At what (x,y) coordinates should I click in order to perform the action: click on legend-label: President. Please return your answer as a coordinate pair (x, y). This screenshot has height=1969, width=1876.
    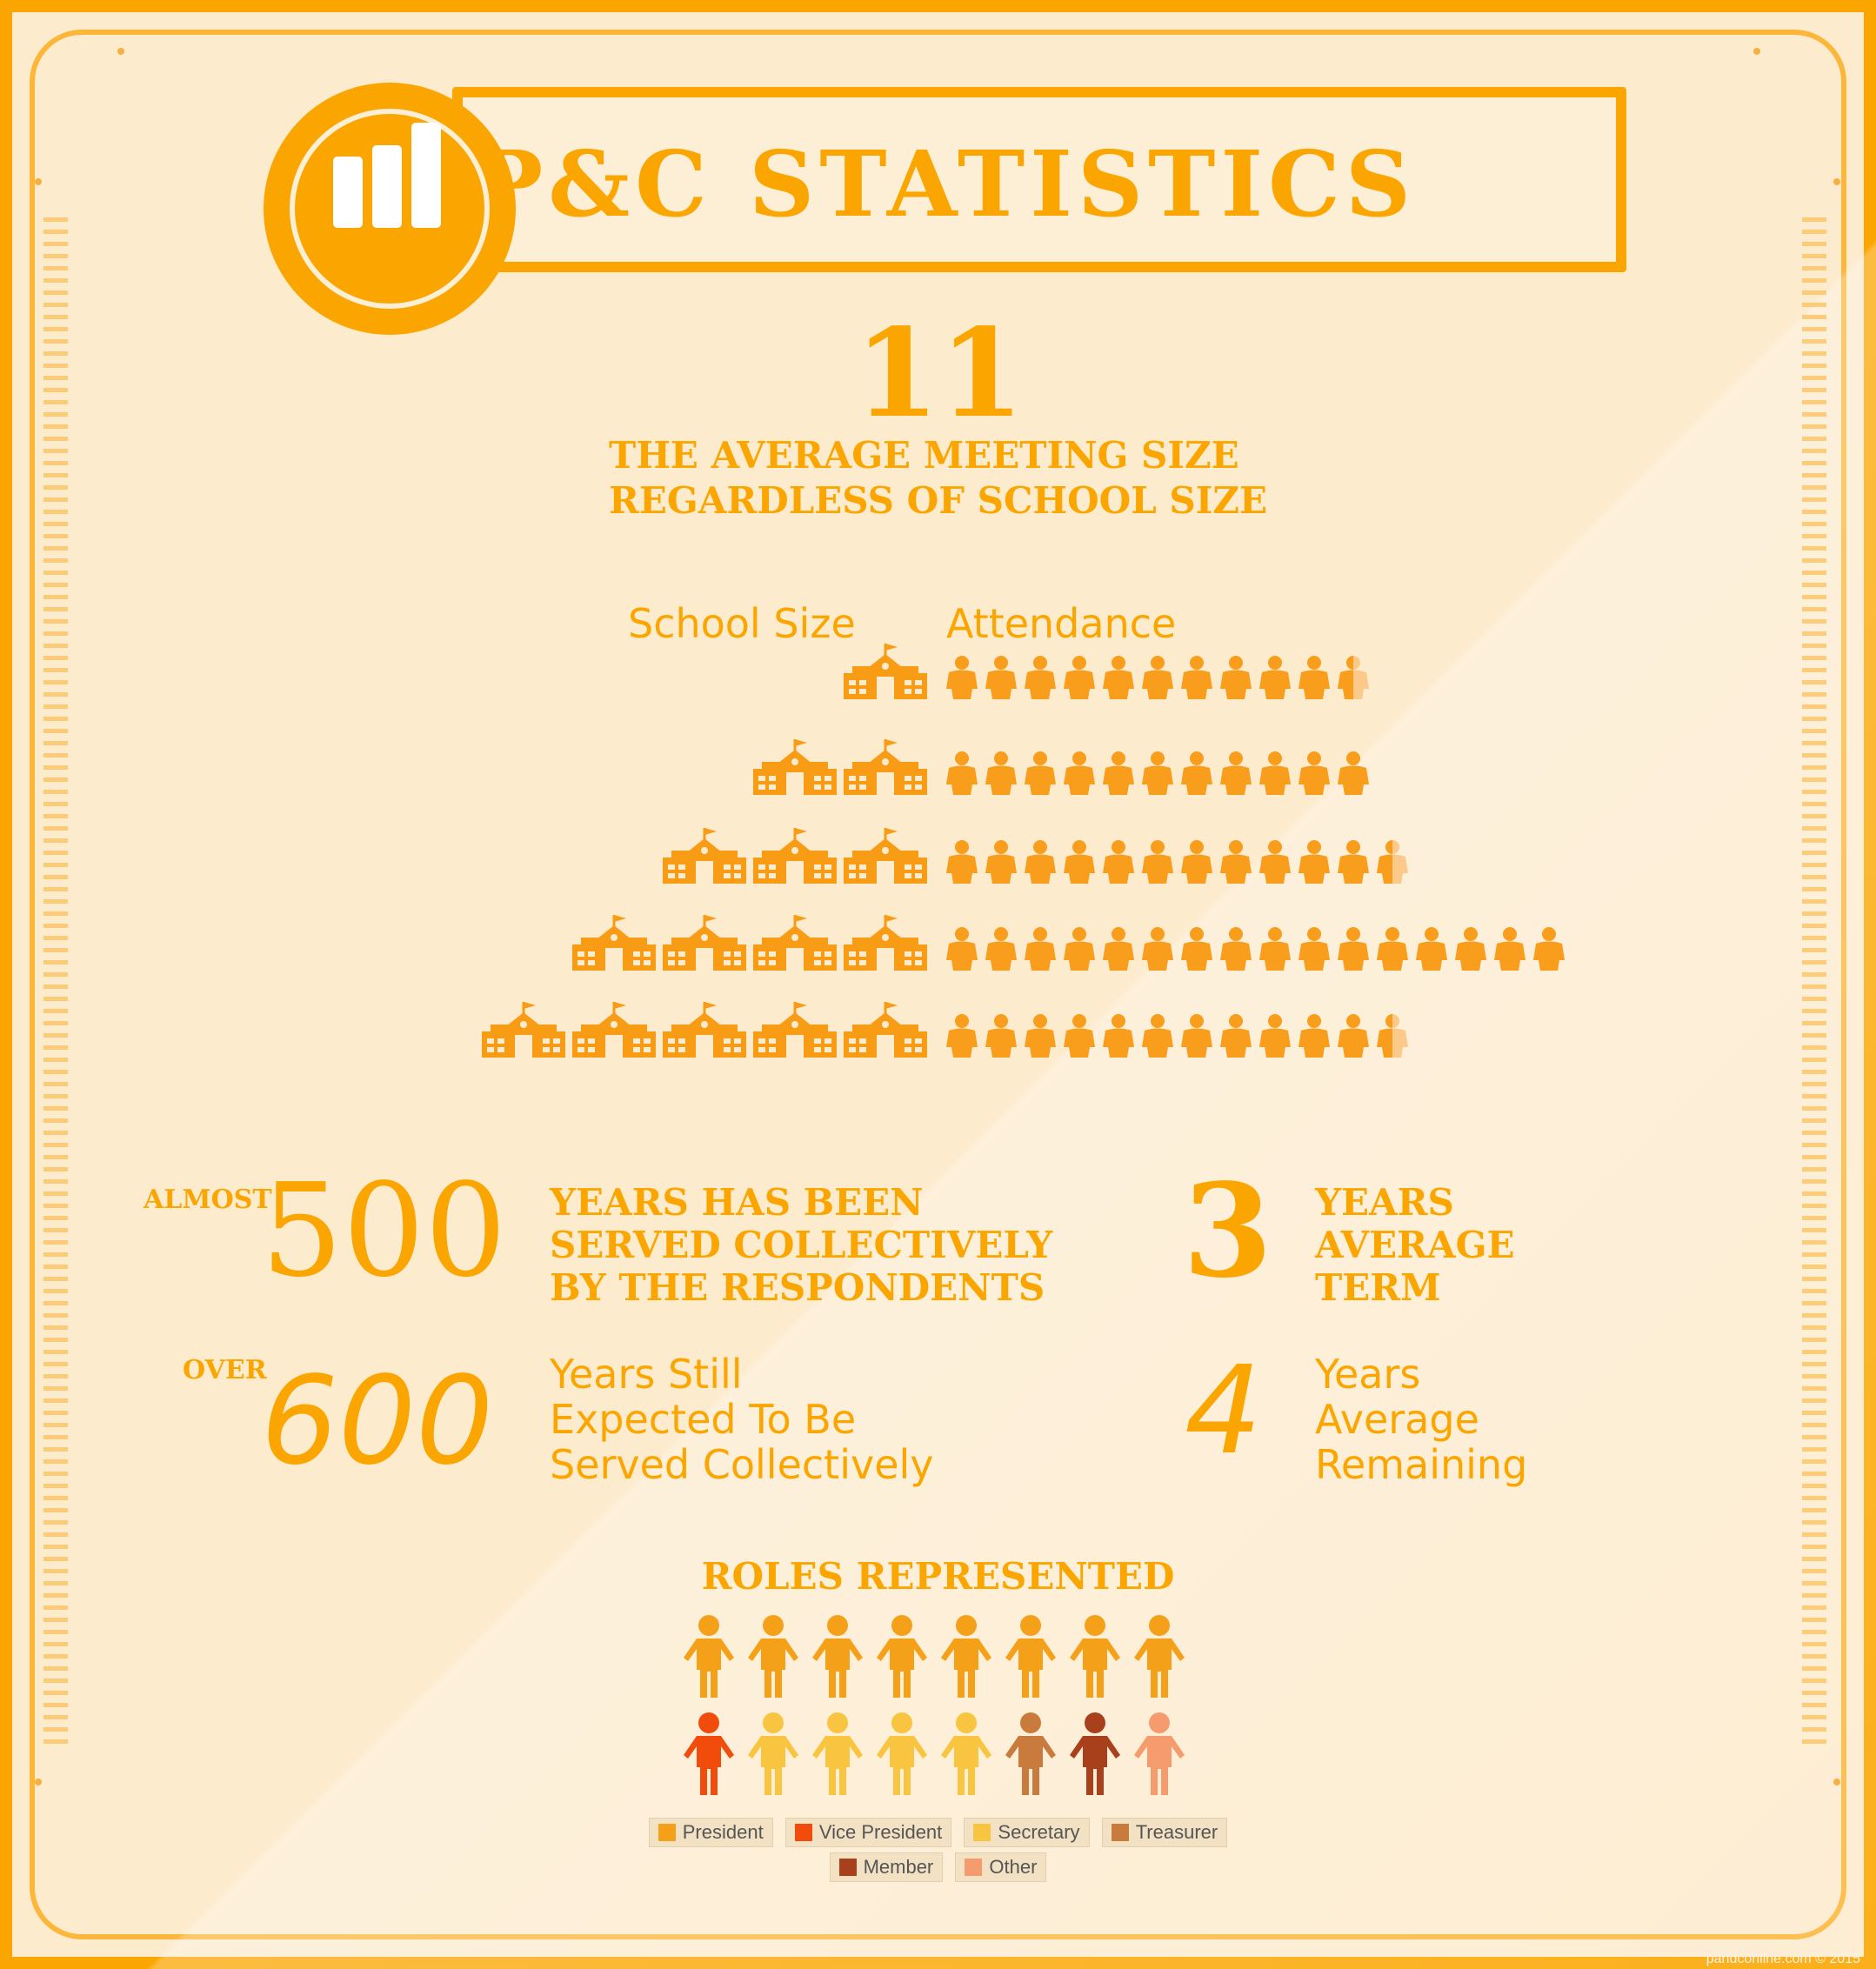
    Looking at the image, I should click on (723, 1832).